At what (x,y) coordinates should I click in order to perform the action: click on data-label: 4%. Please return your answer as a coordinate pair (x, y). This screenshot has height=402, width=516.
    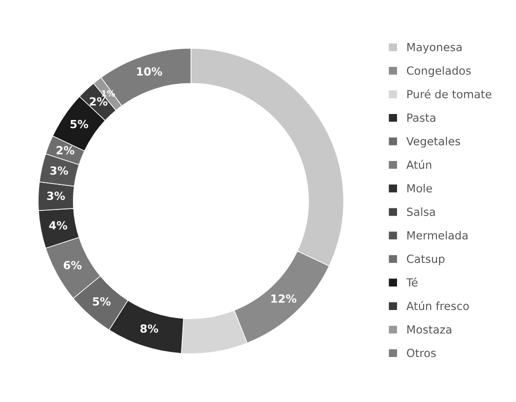
    Looking at the image, I should click on (58, 225).